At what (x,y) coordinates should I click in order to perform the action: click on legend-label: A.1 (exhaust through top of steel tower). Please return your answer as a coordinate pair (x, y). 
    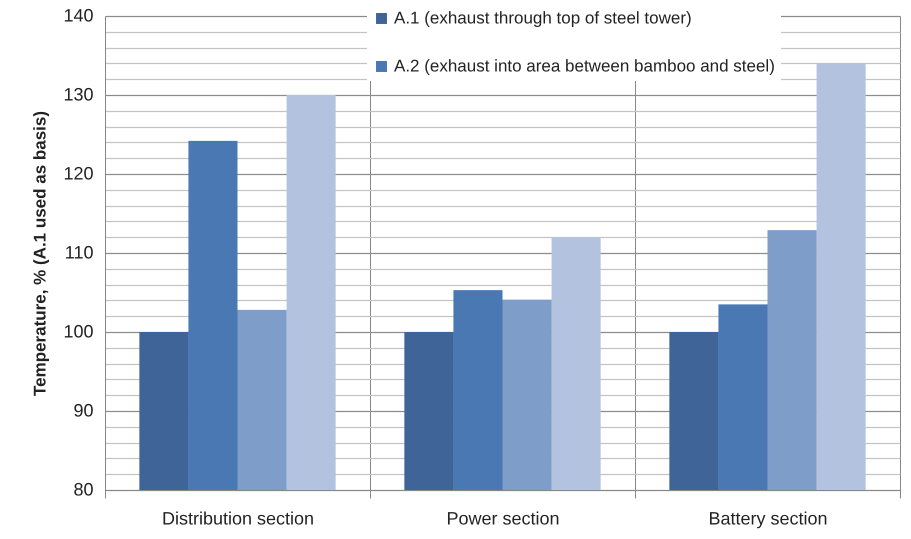
    Looking at the image, I should click on (543, 18).